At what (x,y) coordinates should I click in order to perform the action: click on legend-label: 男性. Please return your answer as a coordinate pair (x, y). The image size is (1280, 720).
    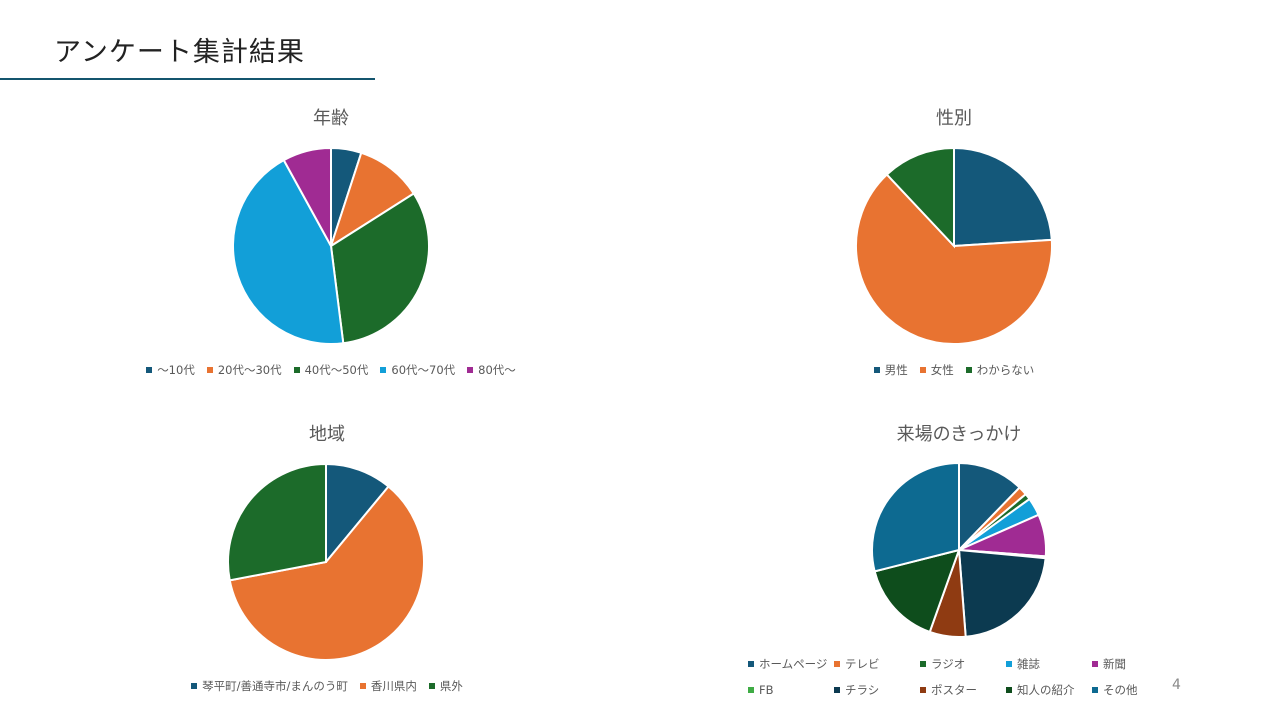
    Looking at the image, I should click on (896, 370).